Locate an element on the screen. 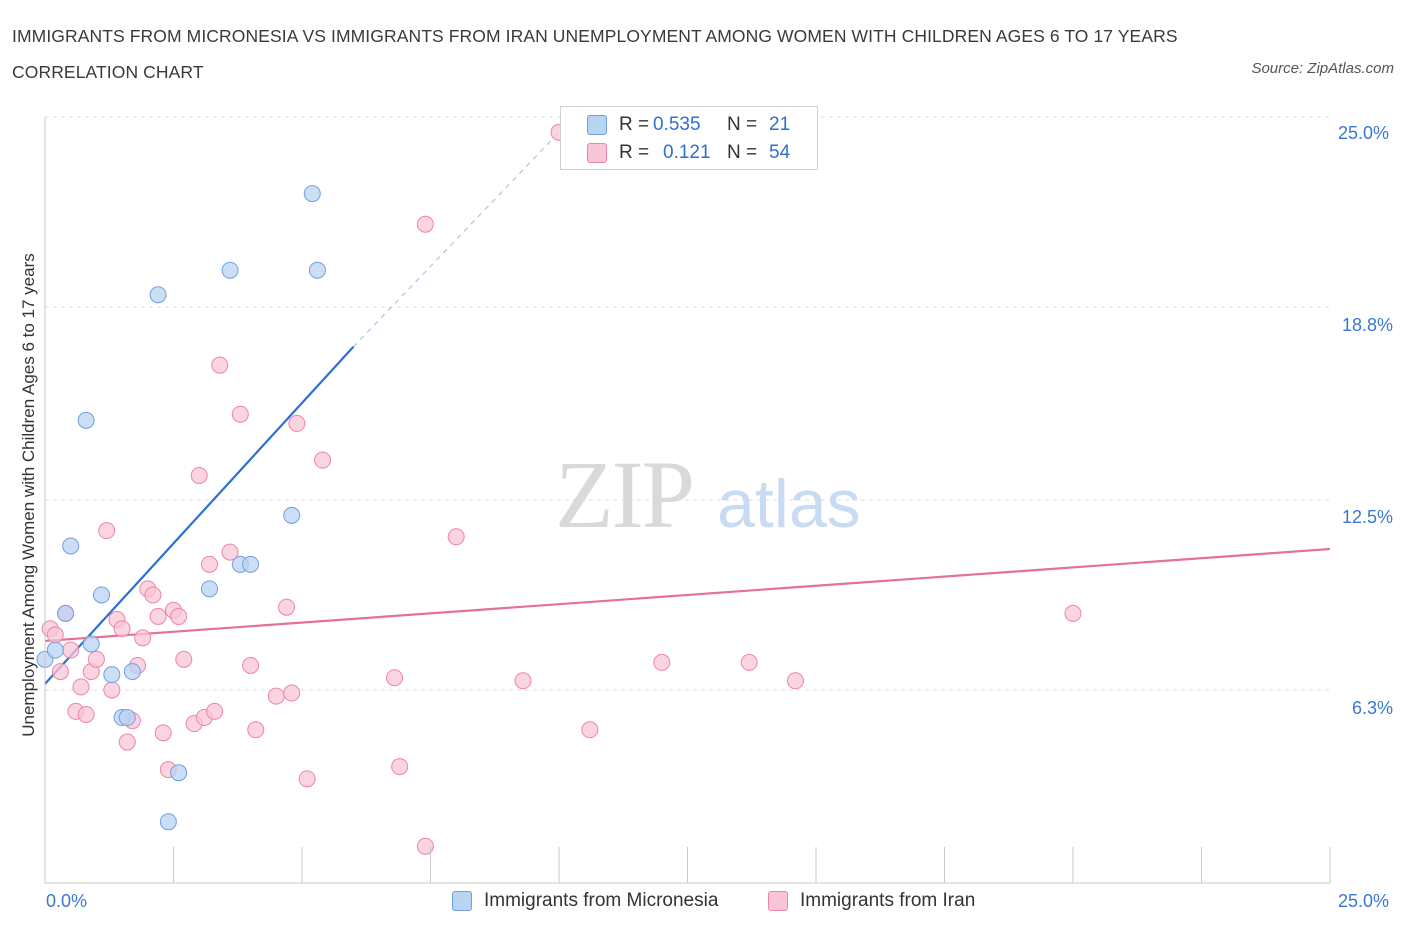 The width and height of the screenshot is (1406, 930). correlation-legend: R = 0.535 N = 21 R = 0.121 N = 54 is located at coordinates (689, 138).